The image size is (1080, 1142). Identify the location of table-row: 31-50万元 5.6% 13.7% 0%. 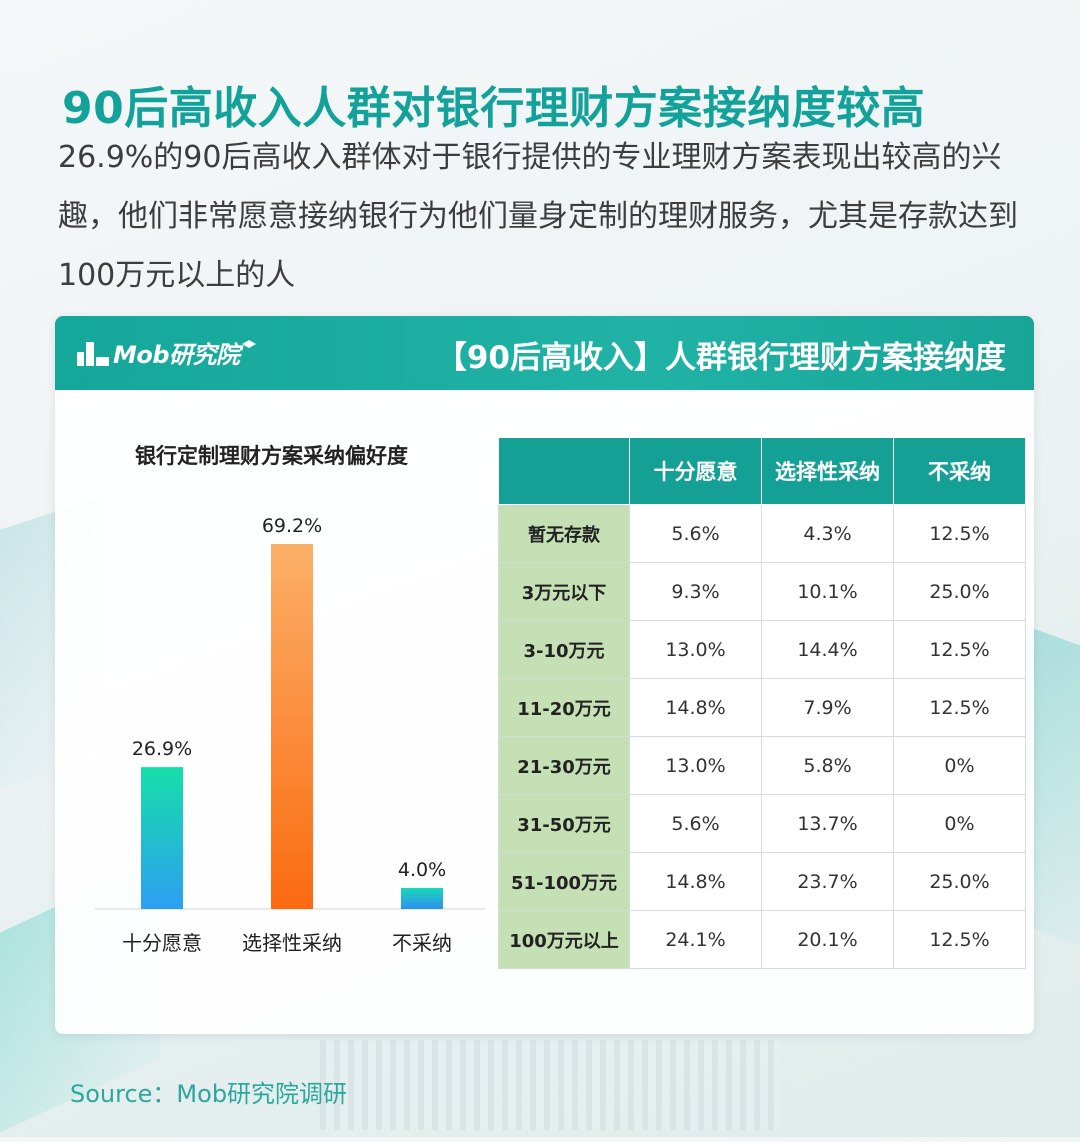
(762, 823).